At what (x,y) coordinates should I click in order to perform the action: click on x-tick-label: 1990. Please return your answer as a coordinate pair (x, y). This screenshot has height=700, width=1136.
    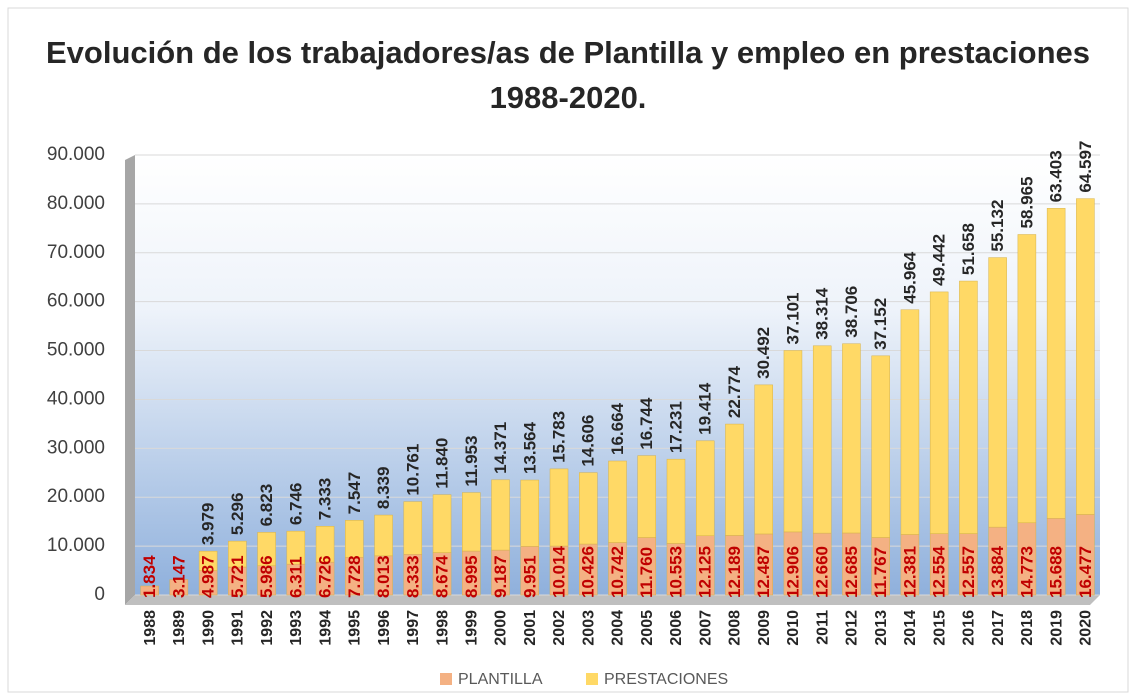
    Looking at the image, I should click on (208, 628).